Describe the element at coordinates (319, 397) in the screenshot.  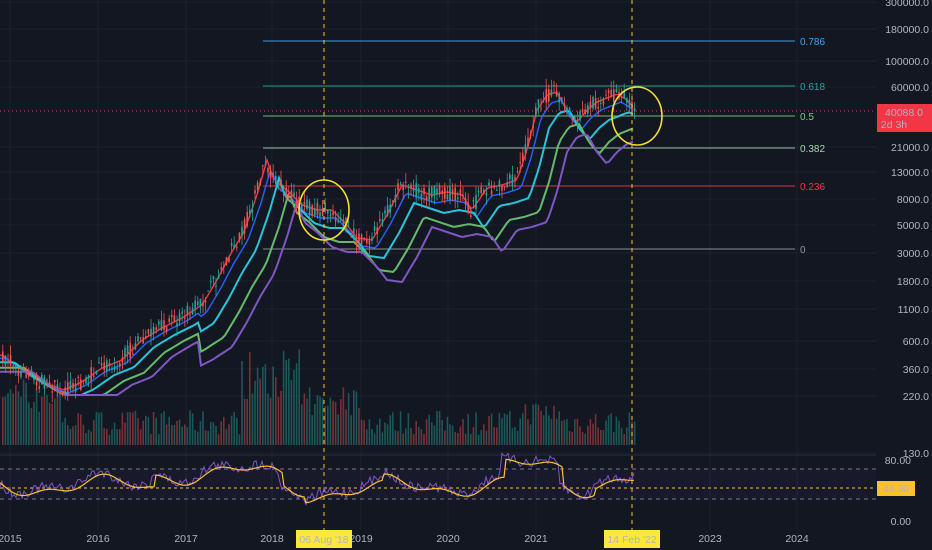
I see `volume-bars` at that location.